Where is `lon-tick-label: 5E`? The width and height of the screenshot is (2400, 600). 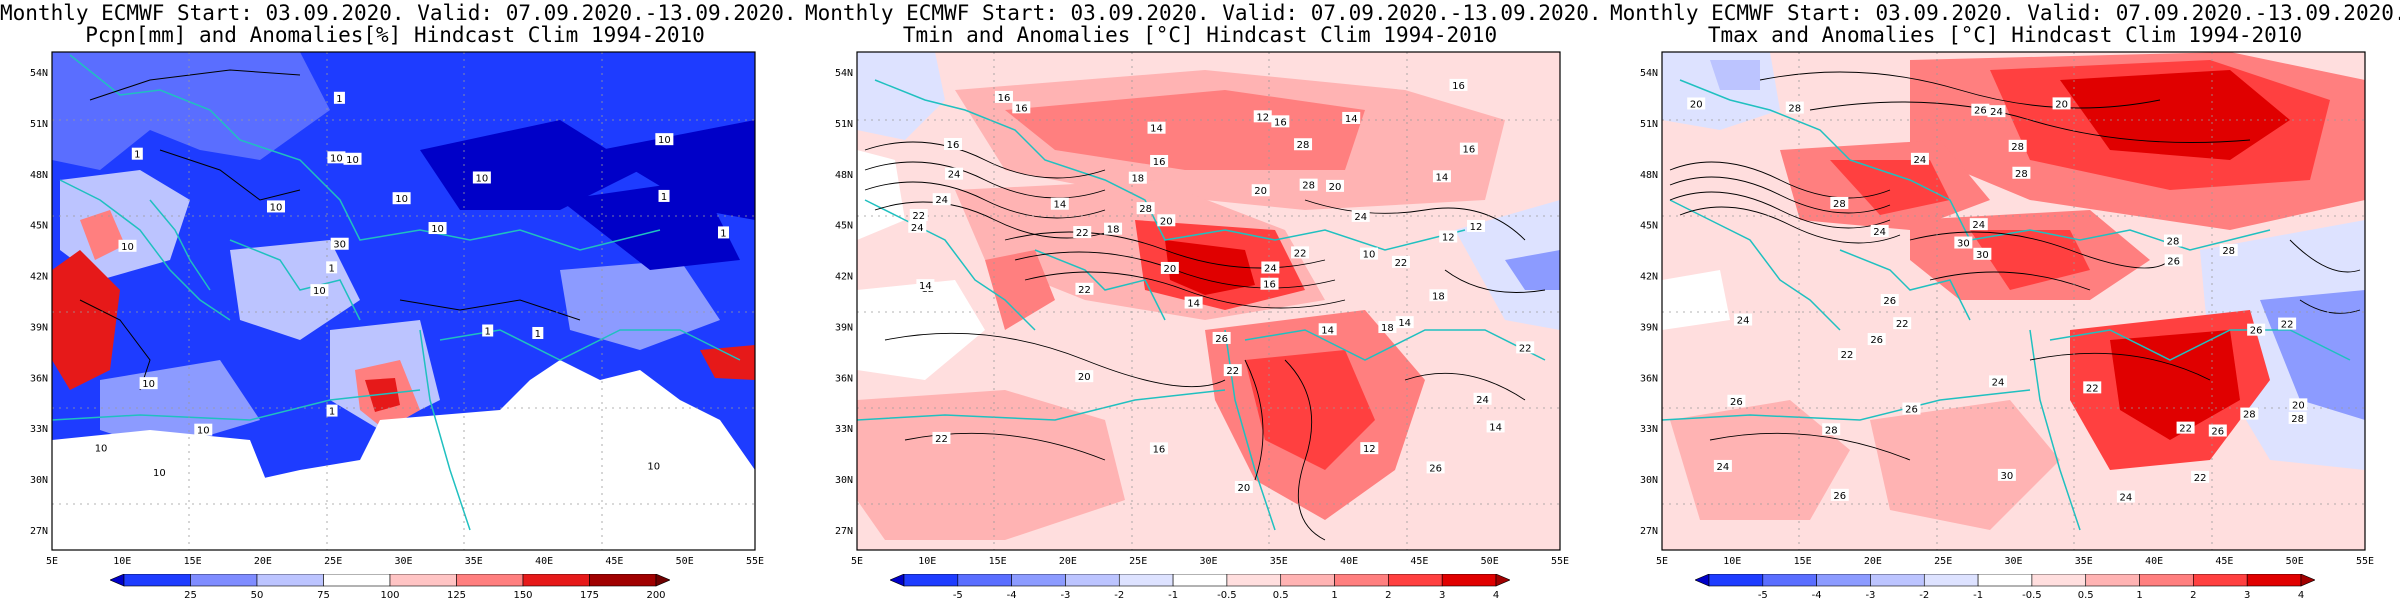
lon-tick-label: 5E is located at coordinates (1662, 561).